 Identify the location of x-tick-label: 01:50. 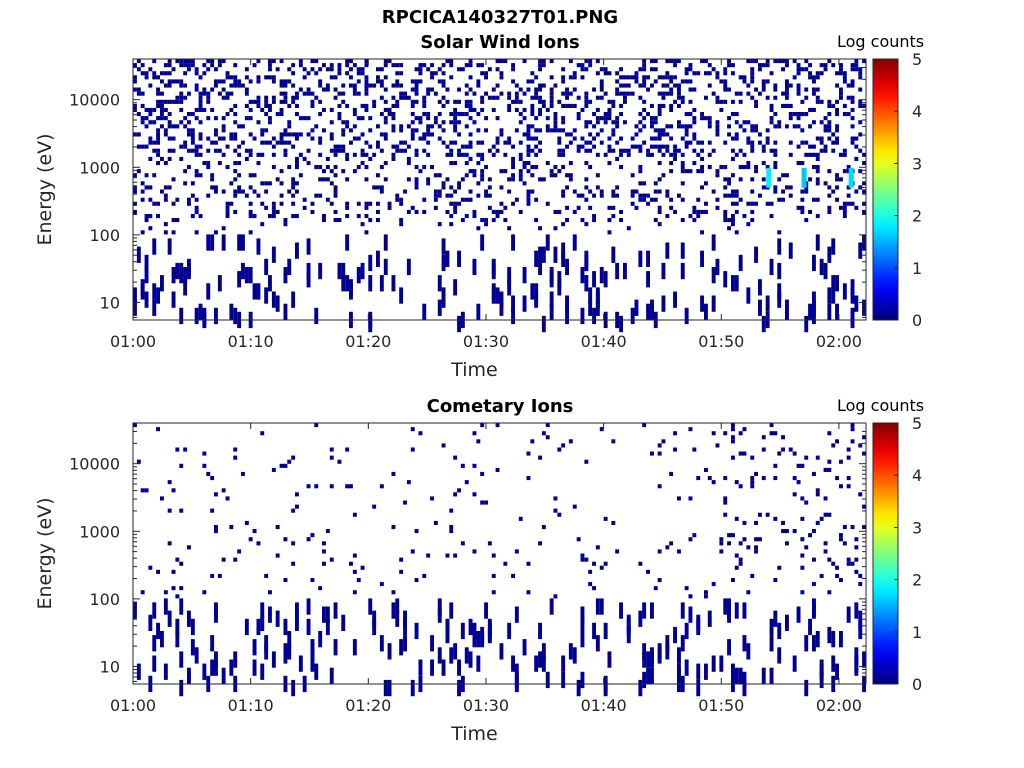
(721, 341).